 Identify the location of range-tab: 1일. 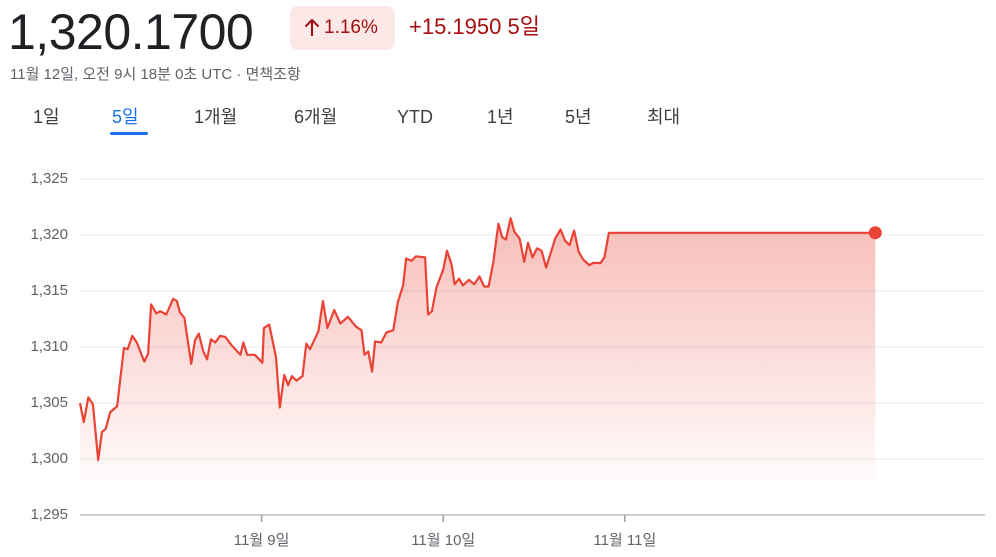
(46, 117).